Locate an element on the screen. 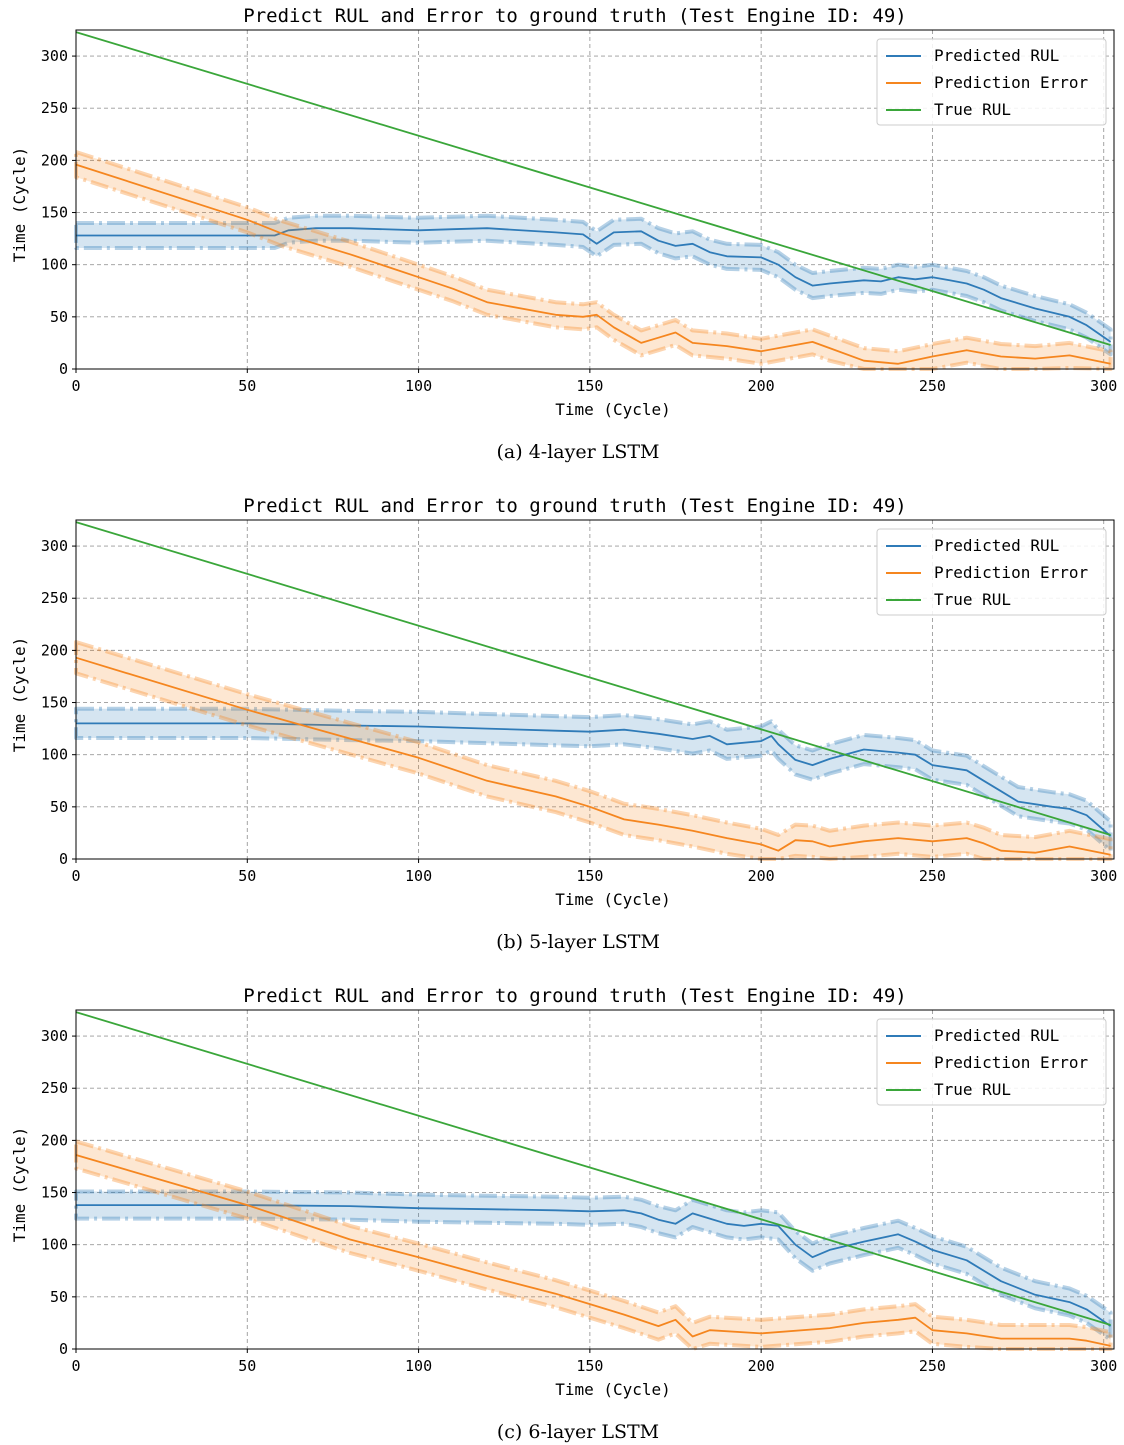  figure-caption: (b) 5-layer LSTM is located at coordinates (578, 942).